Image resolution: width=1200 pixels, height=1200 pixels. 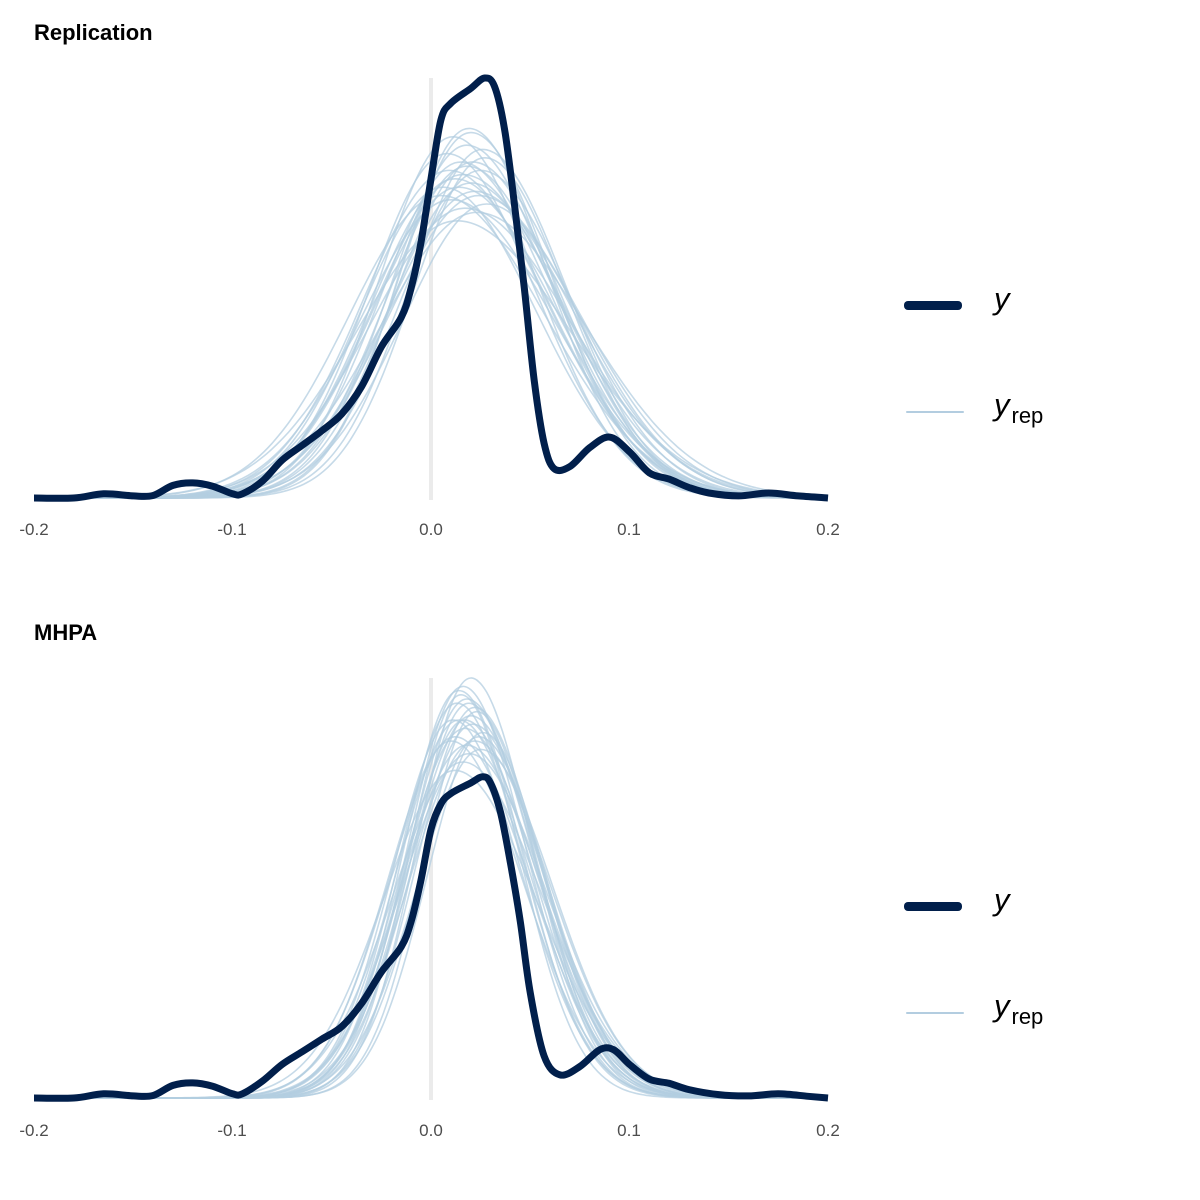 What do you see at coordinates (66, 632) in the screenshot?
I see `panel-title: MHPA` at bounding box center [66, 632].